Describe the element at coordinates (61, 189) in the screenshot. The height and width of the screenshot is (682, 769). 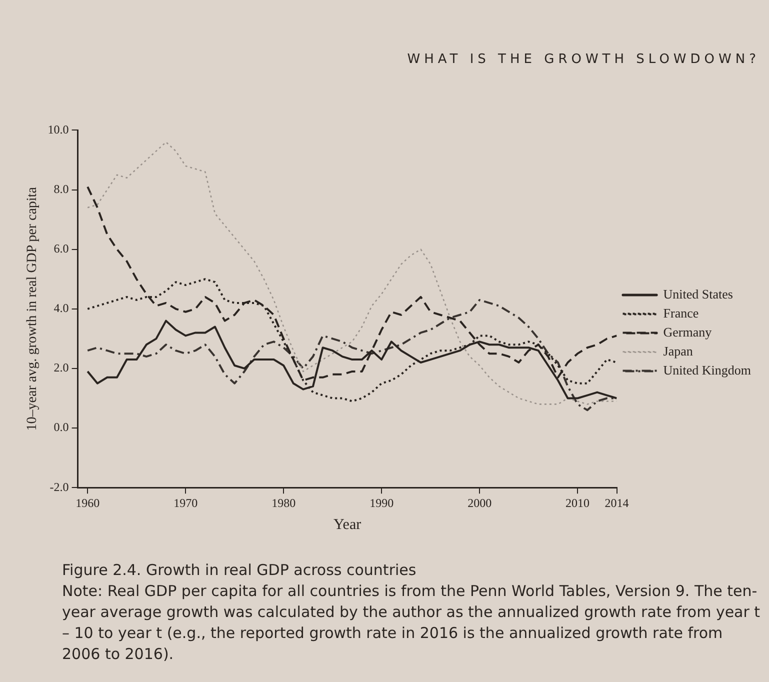
I see `y-tick-label: 8.0` at that location.